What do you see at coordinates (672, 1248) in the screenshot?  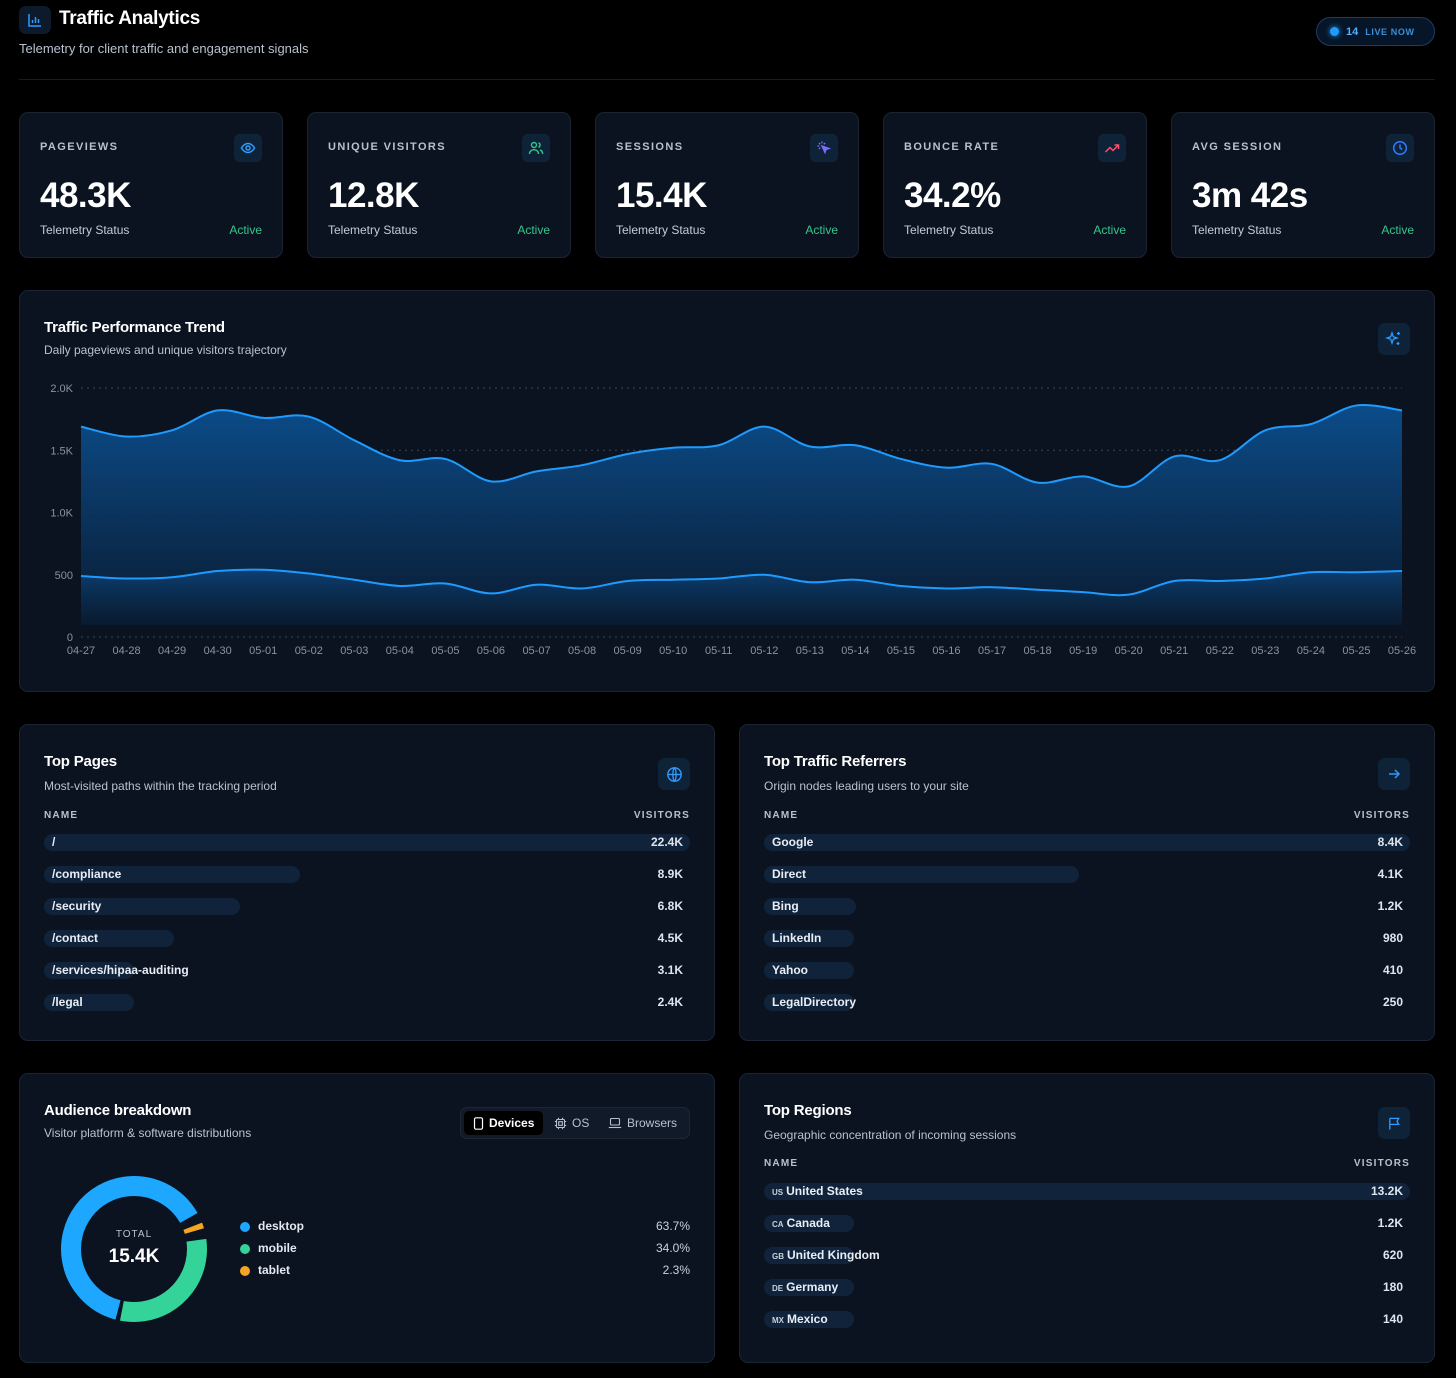 I see `legend-pct: 34.0%` at bounding box center [672, 1248].